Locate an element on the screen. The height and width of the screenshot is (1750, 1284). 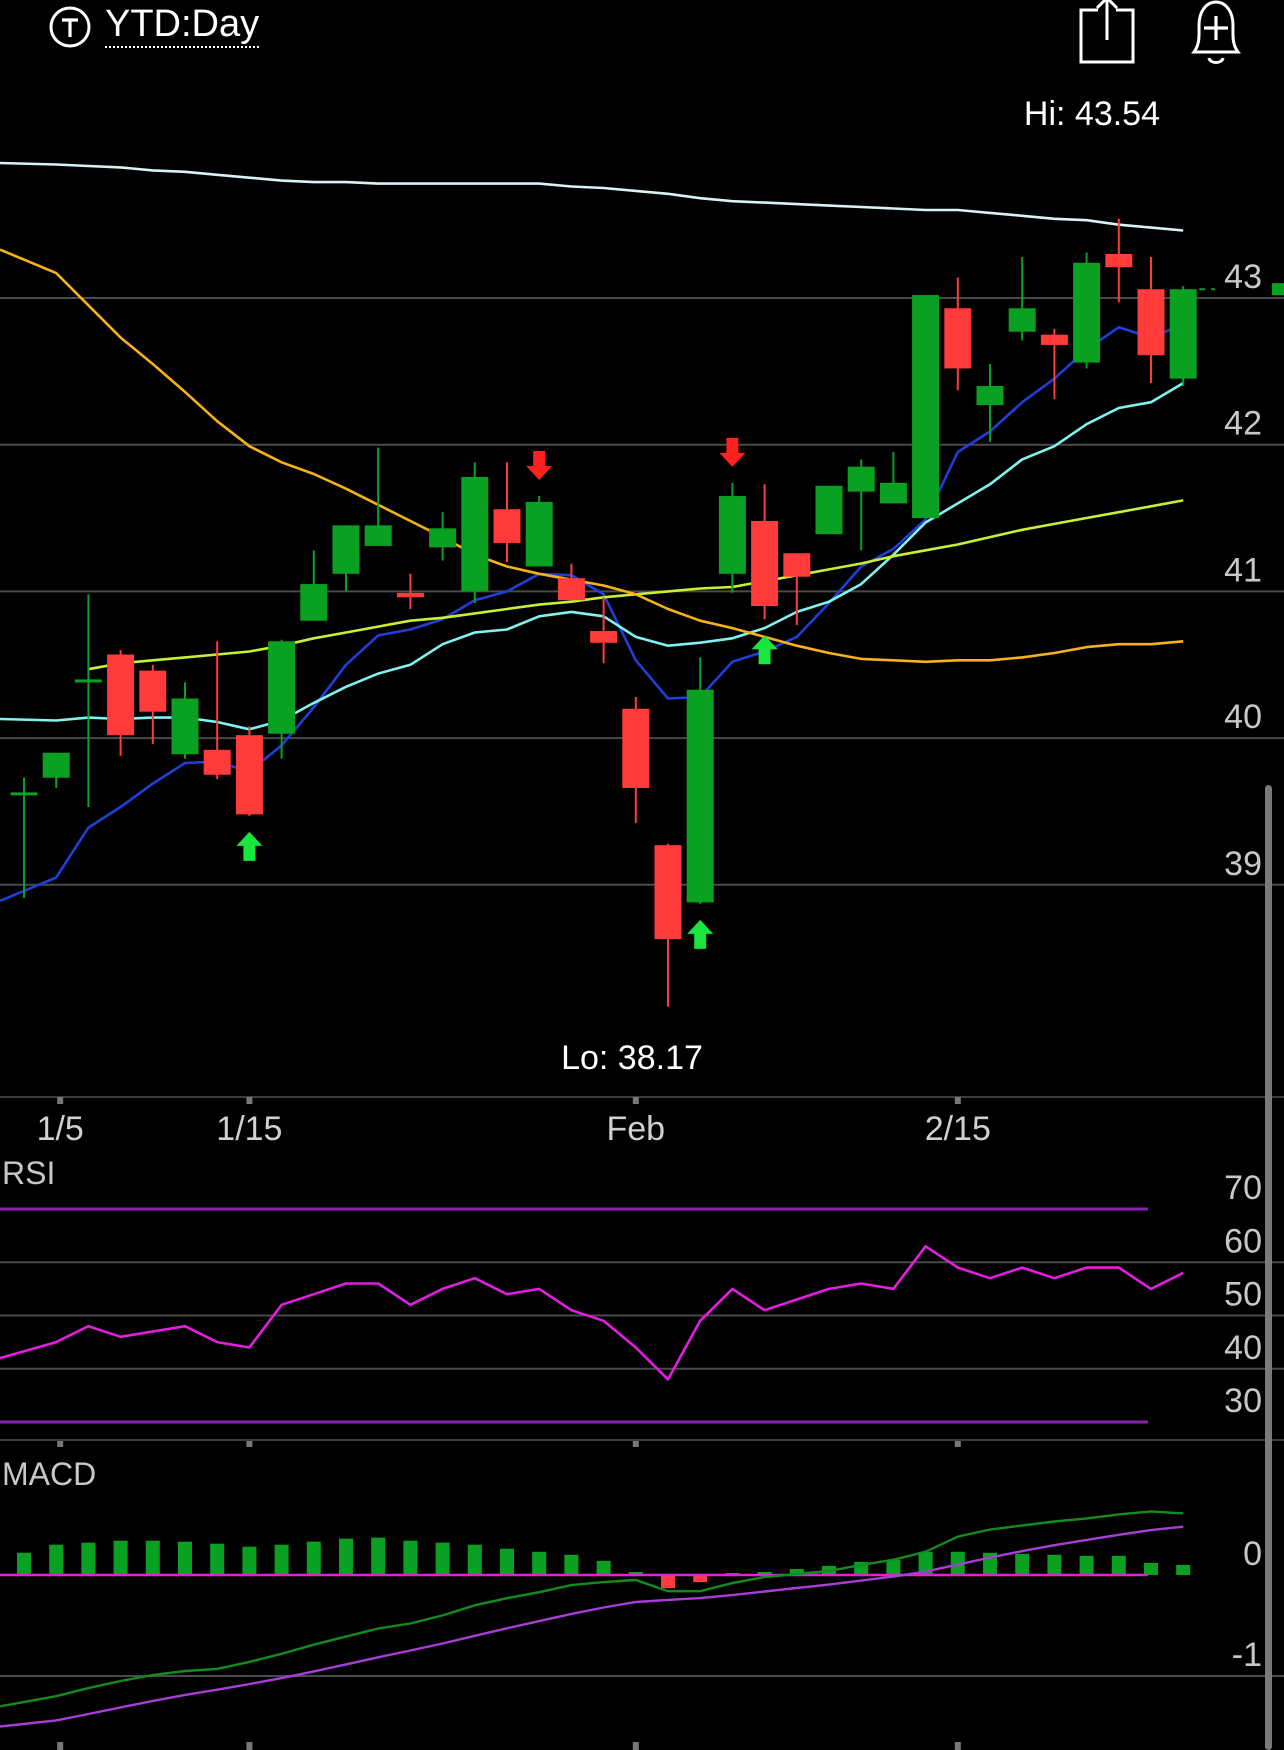
rsi-axis-label: 60 is located at coordinates (1243, 1241).